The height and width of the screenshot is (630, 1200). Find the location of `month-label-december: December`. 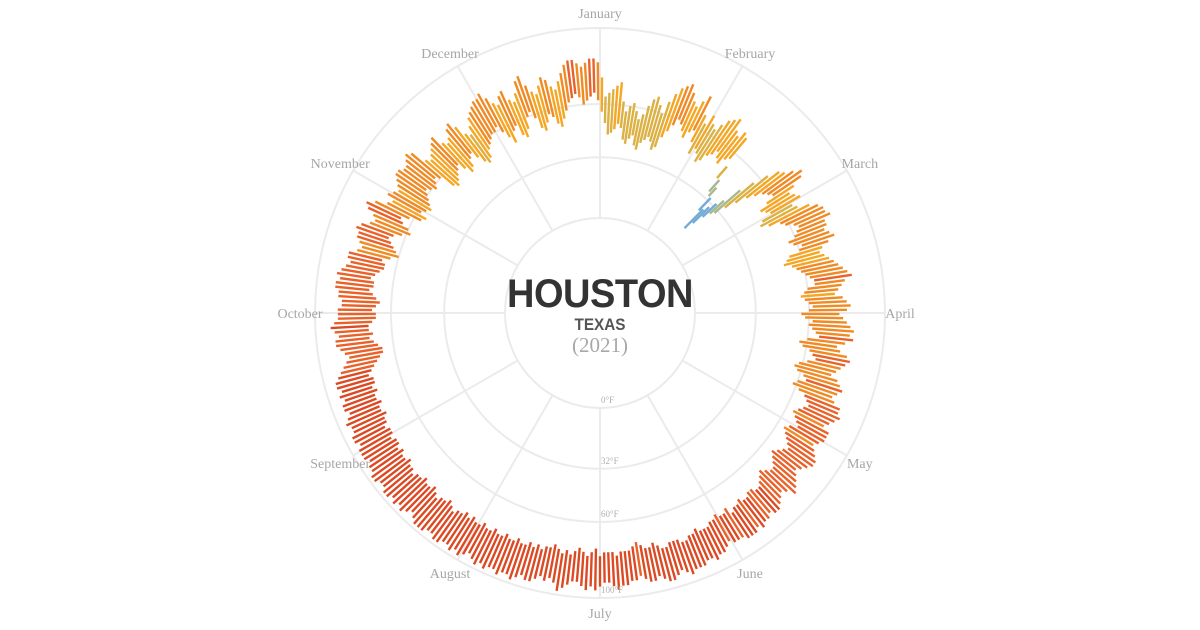

month-label-december: December is located at coordinates (450, 54).